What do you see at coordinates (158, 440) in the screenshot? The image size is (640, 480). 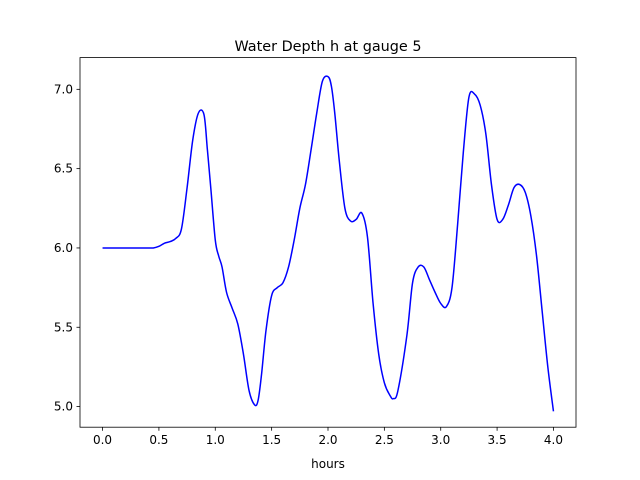 I see `x-tick-label: 0.5` at bounding box center [158, 440].